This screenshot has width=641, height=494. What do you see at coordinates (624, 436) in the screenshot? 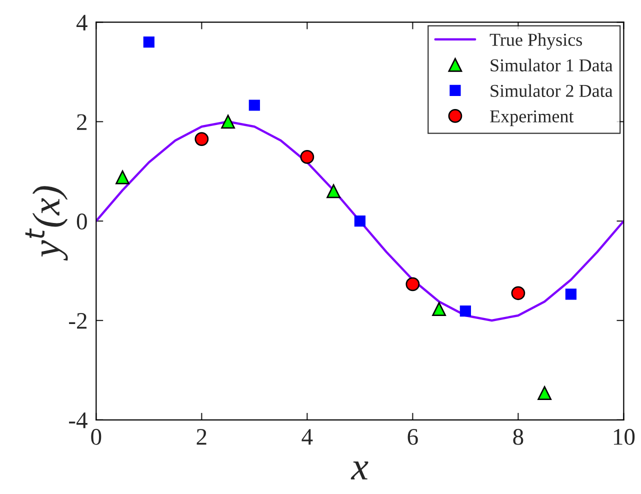
I see `x-tick-label: 10` at bounding box center [624, 436].